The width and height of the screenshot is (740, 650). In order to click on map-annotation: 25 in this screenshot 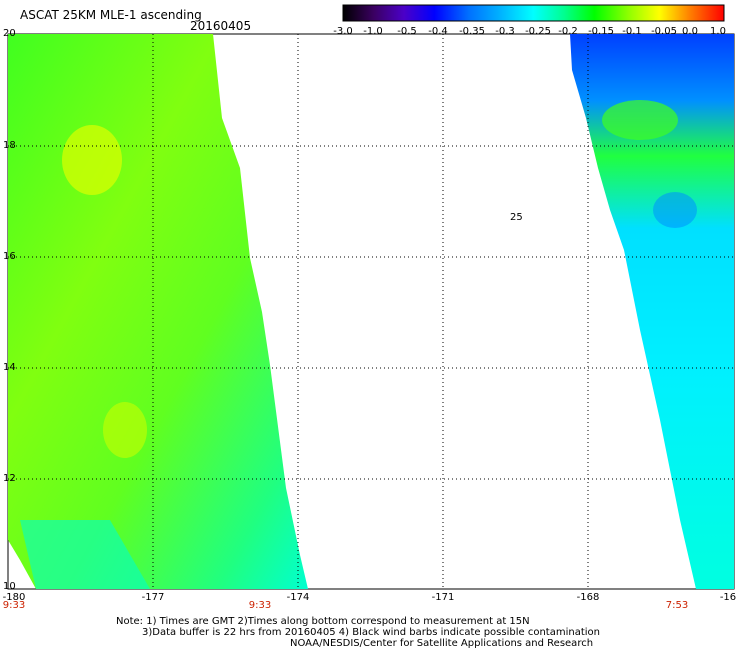, I will do `click(516, 217)`.